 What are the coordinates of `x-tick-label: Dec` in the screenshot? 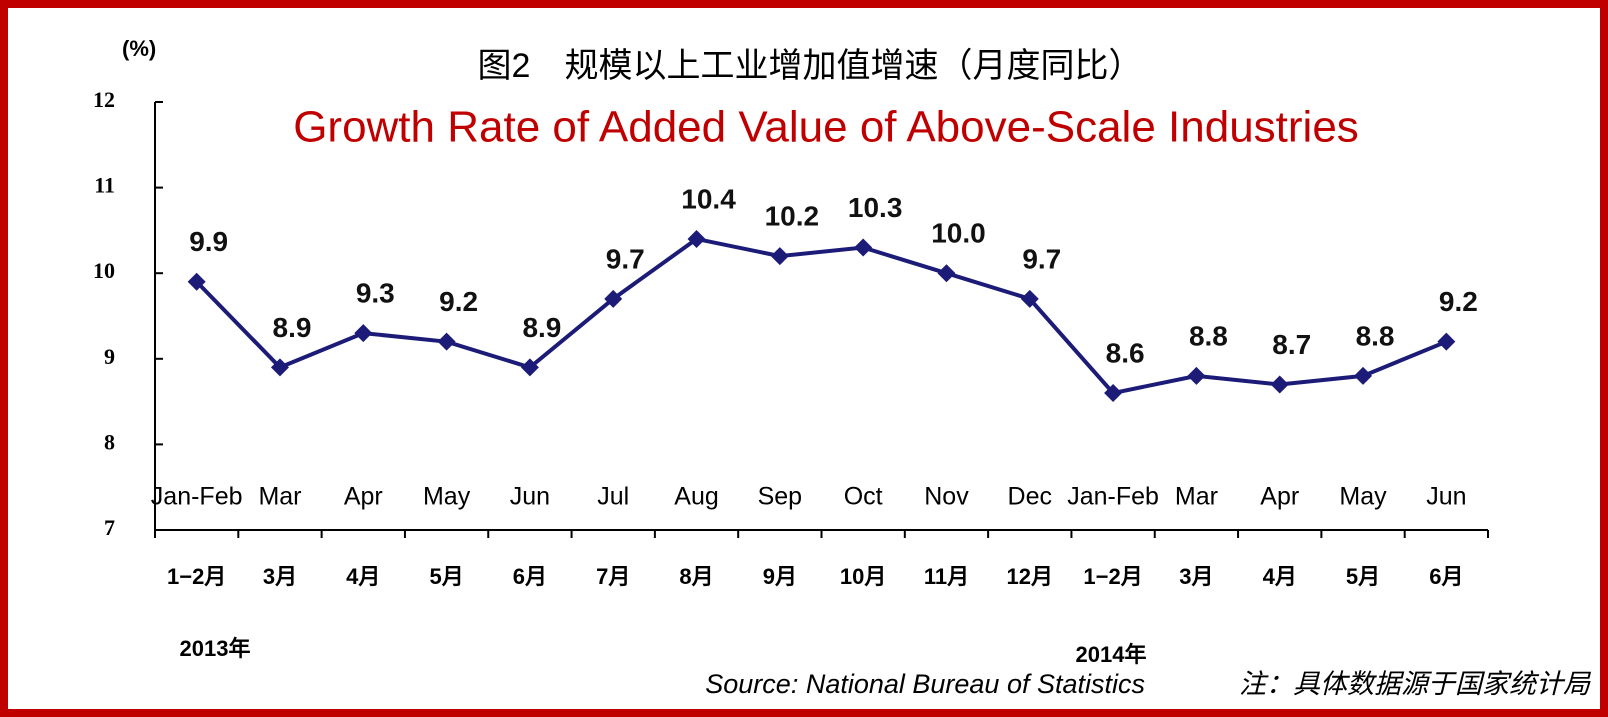 It's located at (1030, 497).